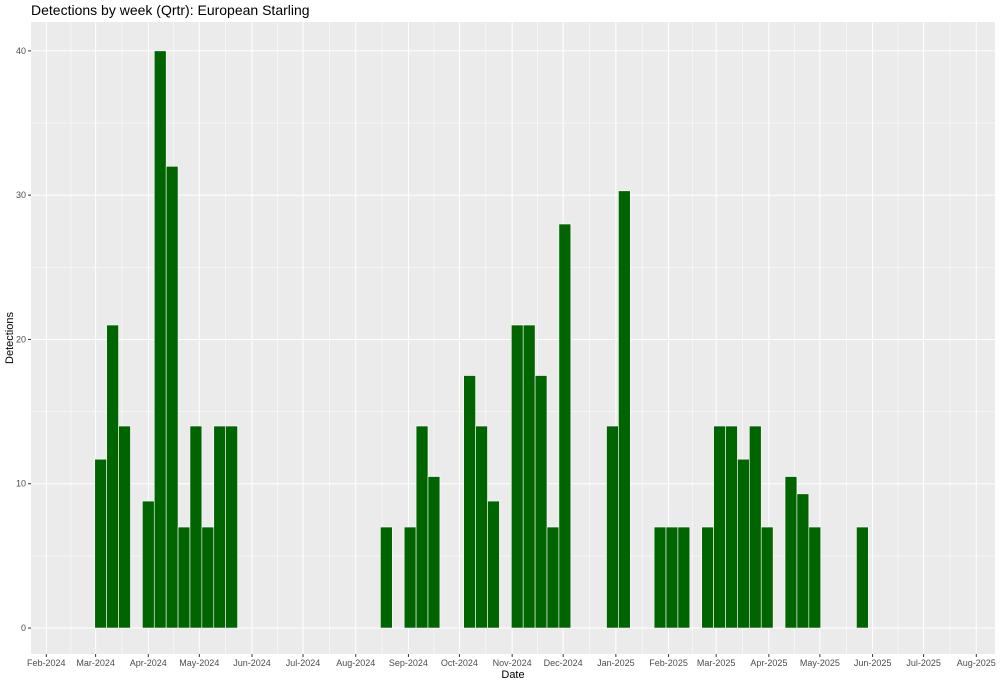 This screenshot has height=685, width=1000. Describe the element at coordinates (95, 663) in the screenshot. I see `x-tick-label: Mar-2024` at that location.